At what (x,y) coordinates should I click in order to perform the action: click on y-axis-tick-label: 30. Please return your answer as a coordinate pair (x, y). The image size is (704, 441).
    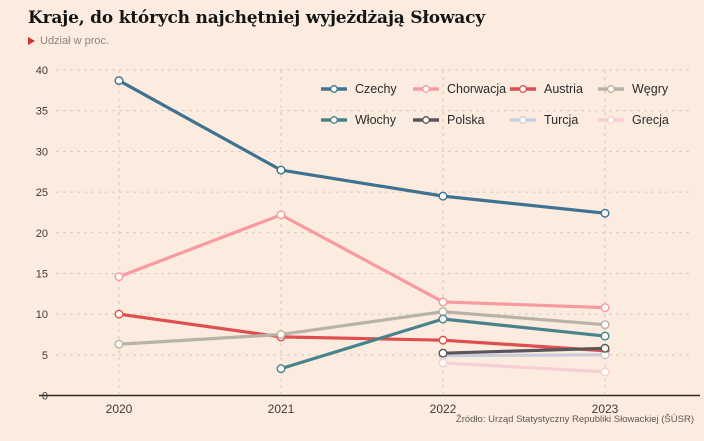
    Looking at the image, I should click on (42, 152).